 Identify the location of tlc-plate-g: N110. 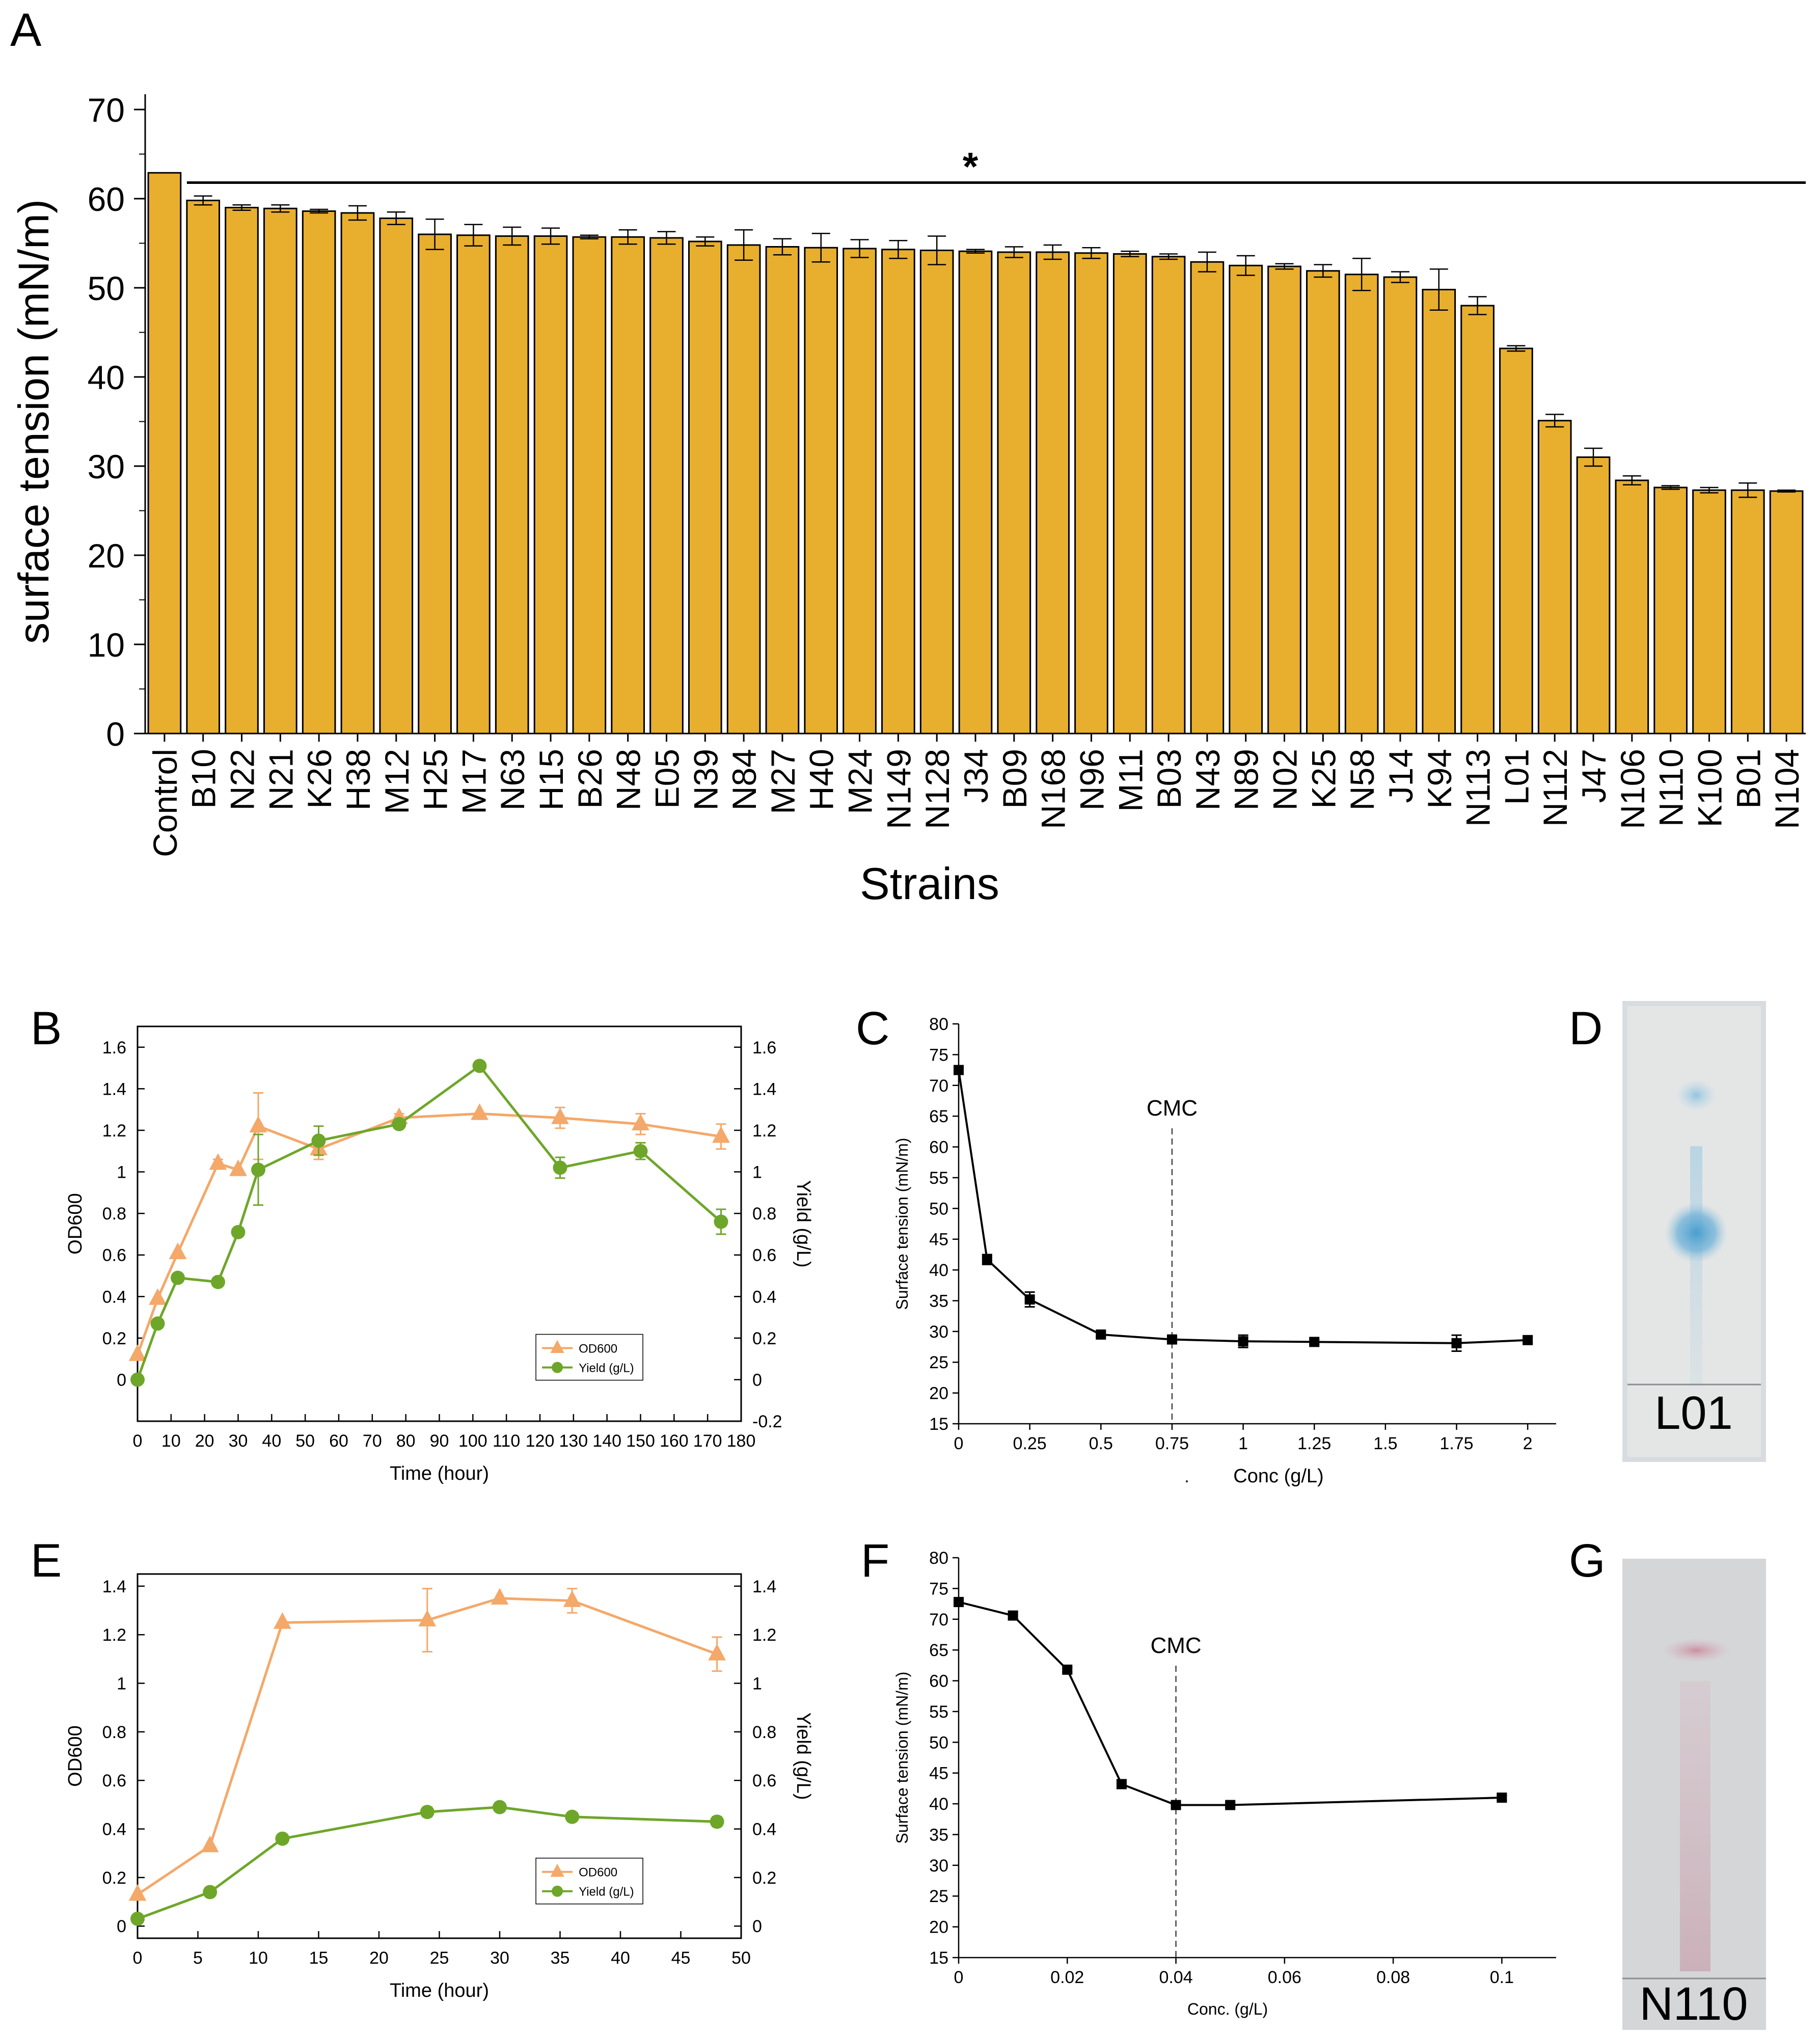
(1694, 1794).